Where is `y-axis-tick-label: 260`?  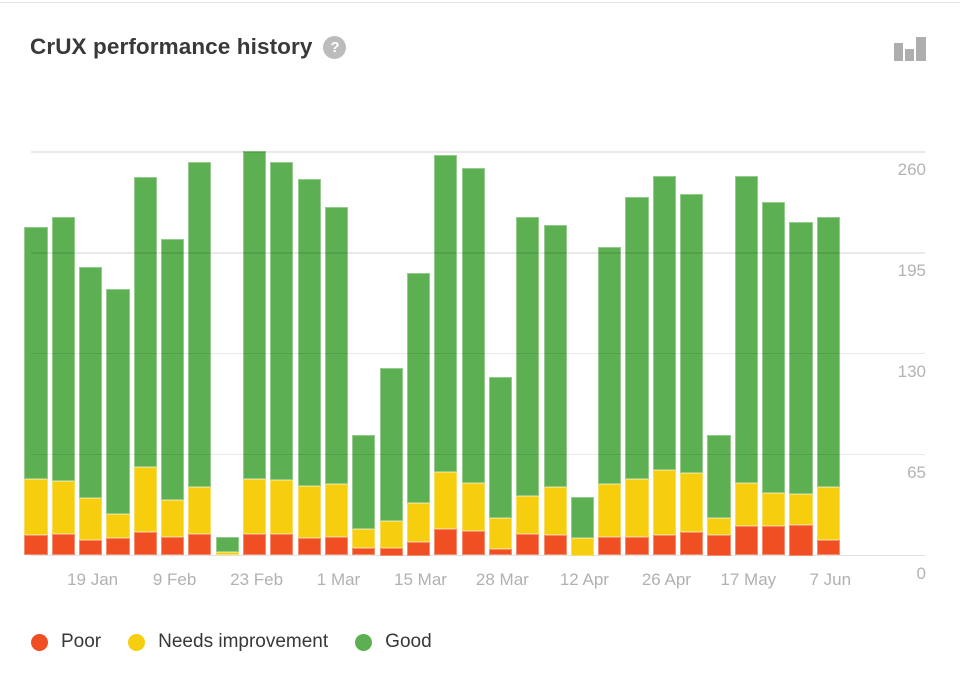 y-axis-tick-label: 260 is located at coordinates (911, 170).